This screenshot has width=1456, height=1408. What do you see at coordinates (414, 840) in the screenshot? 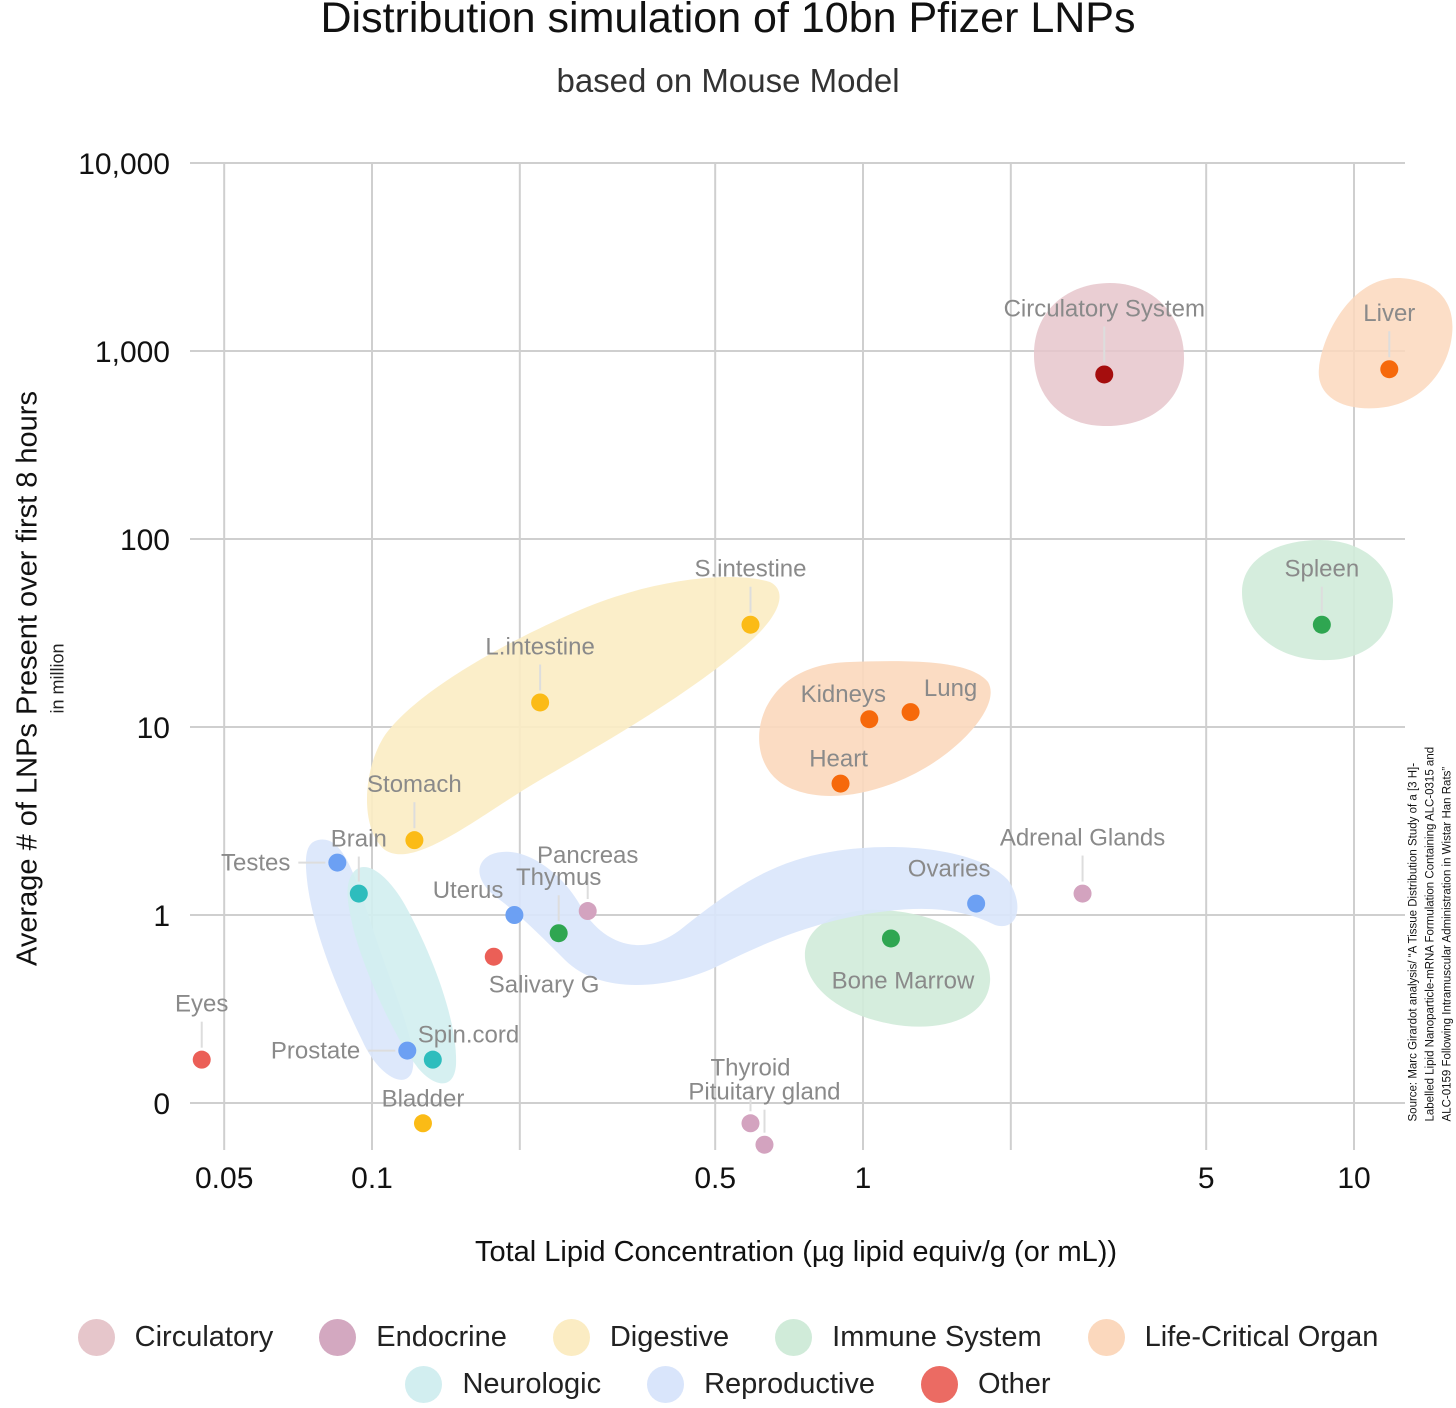
I see `data-point-stomach` at bounding box center [414, 840].